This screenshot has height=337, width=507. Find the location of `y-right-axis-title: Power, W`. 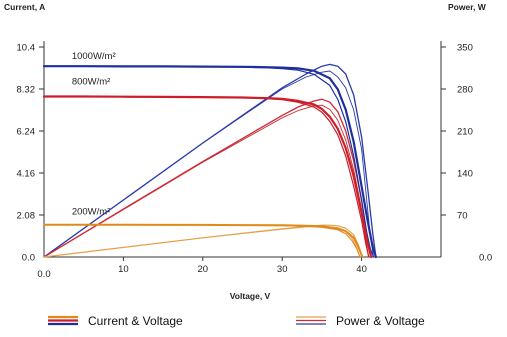

y-right-axis-title: Power, W is located at coordinates (467, 7).